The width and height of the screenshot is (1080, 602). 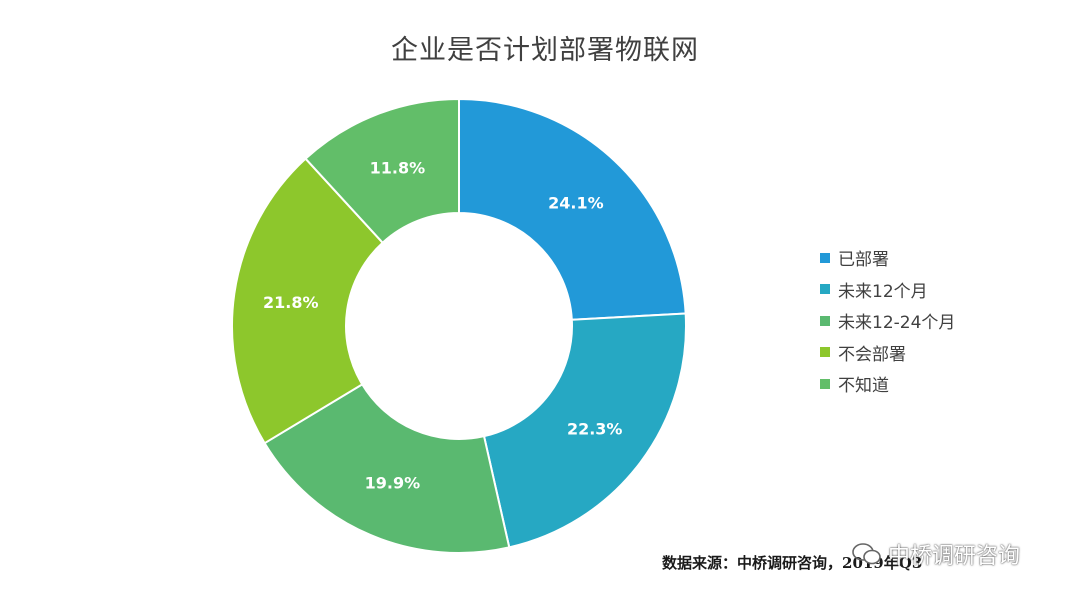 I want to click on slice-data-label-4: 21.8%, so click(x=291, y=302).